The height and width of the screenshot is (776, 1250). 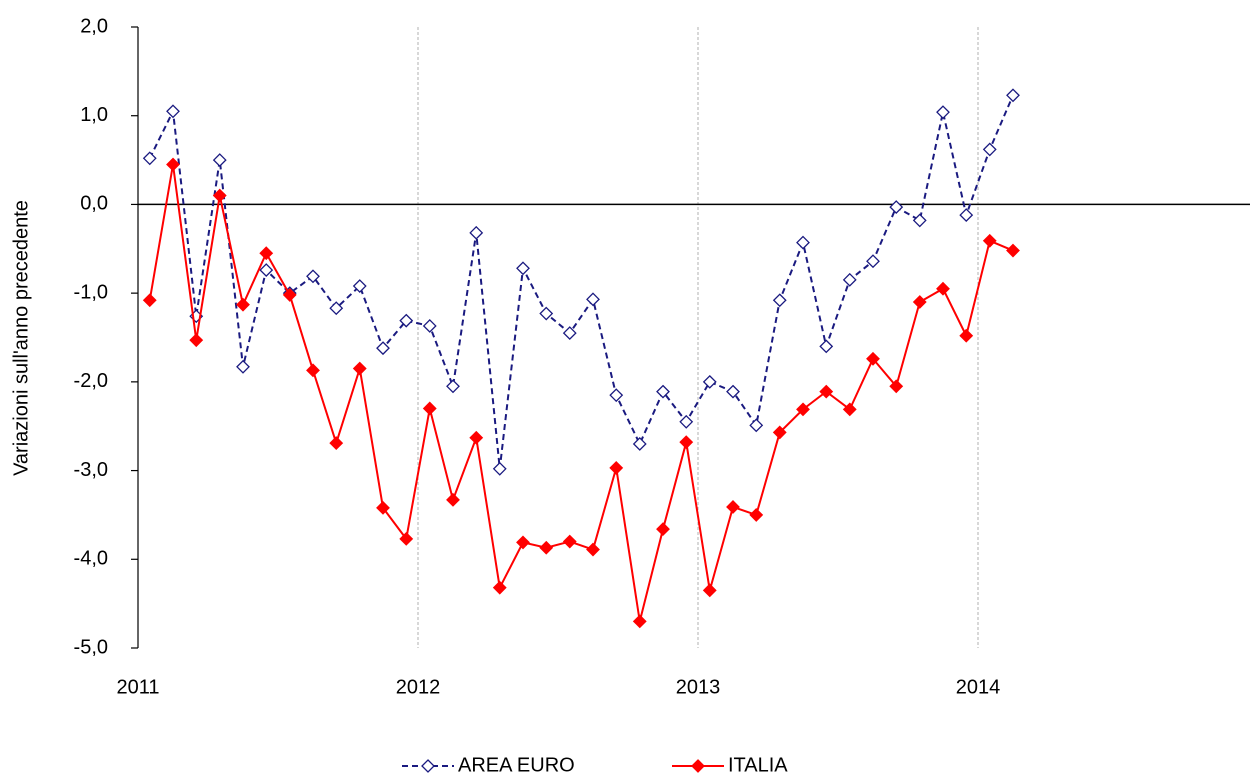 I want to click on x-tick-label: 2012, so click(x=418, y=687).